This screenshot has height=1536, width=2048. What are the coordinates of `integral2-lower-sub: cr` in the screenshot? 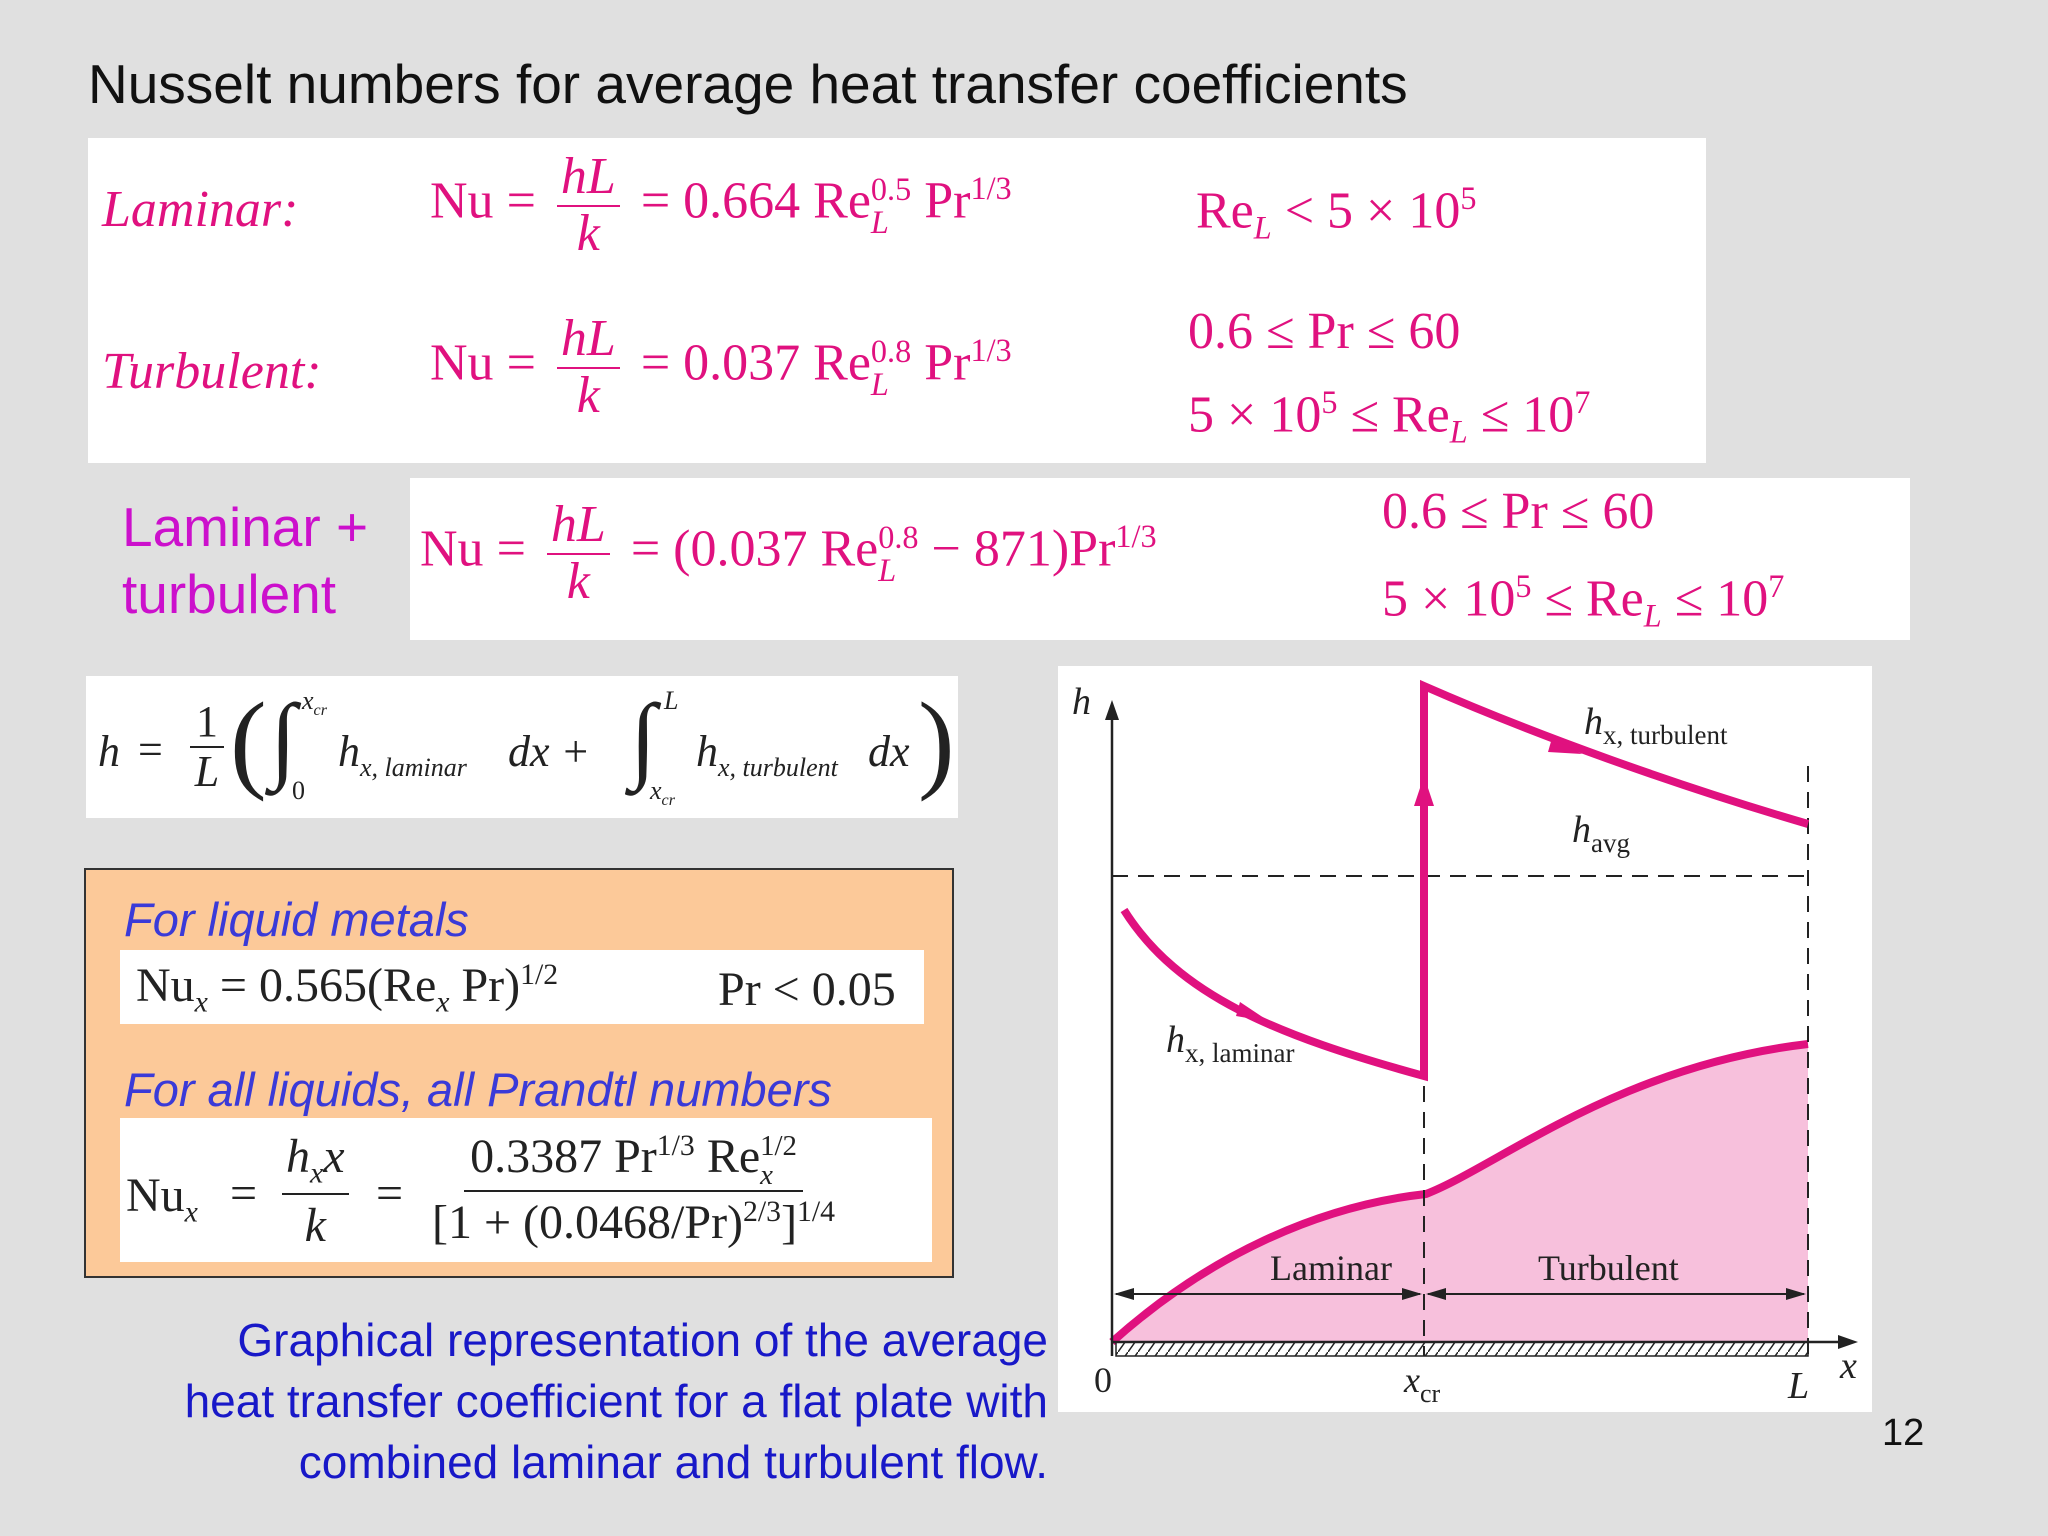 It's located at (668, 801).